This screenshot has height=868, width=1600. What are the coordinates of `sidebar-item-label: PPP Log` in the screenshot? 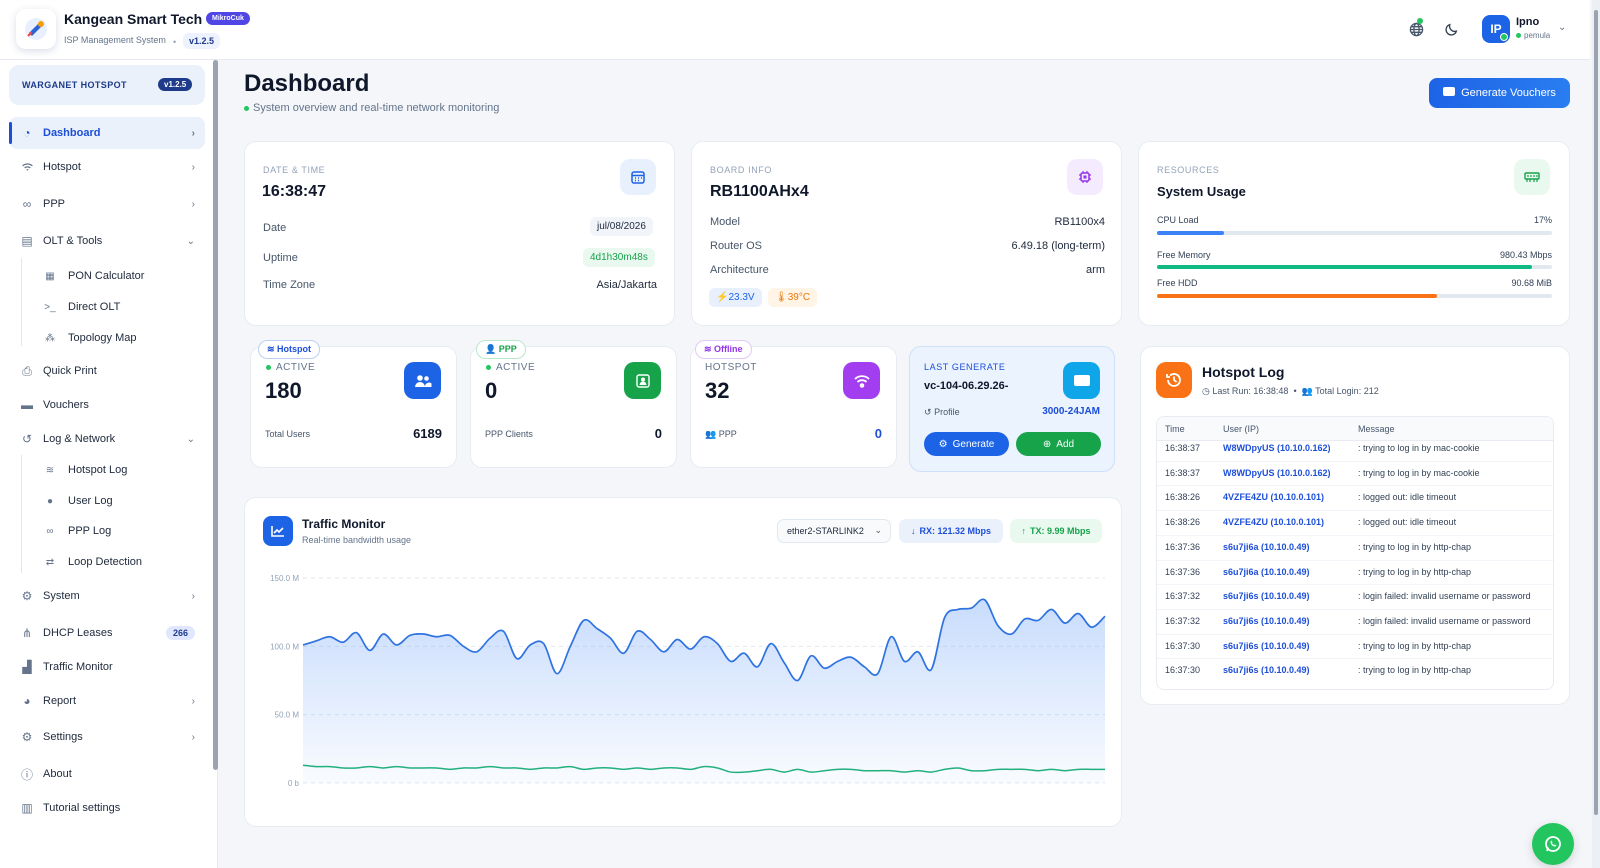 It's located at (90, 531).